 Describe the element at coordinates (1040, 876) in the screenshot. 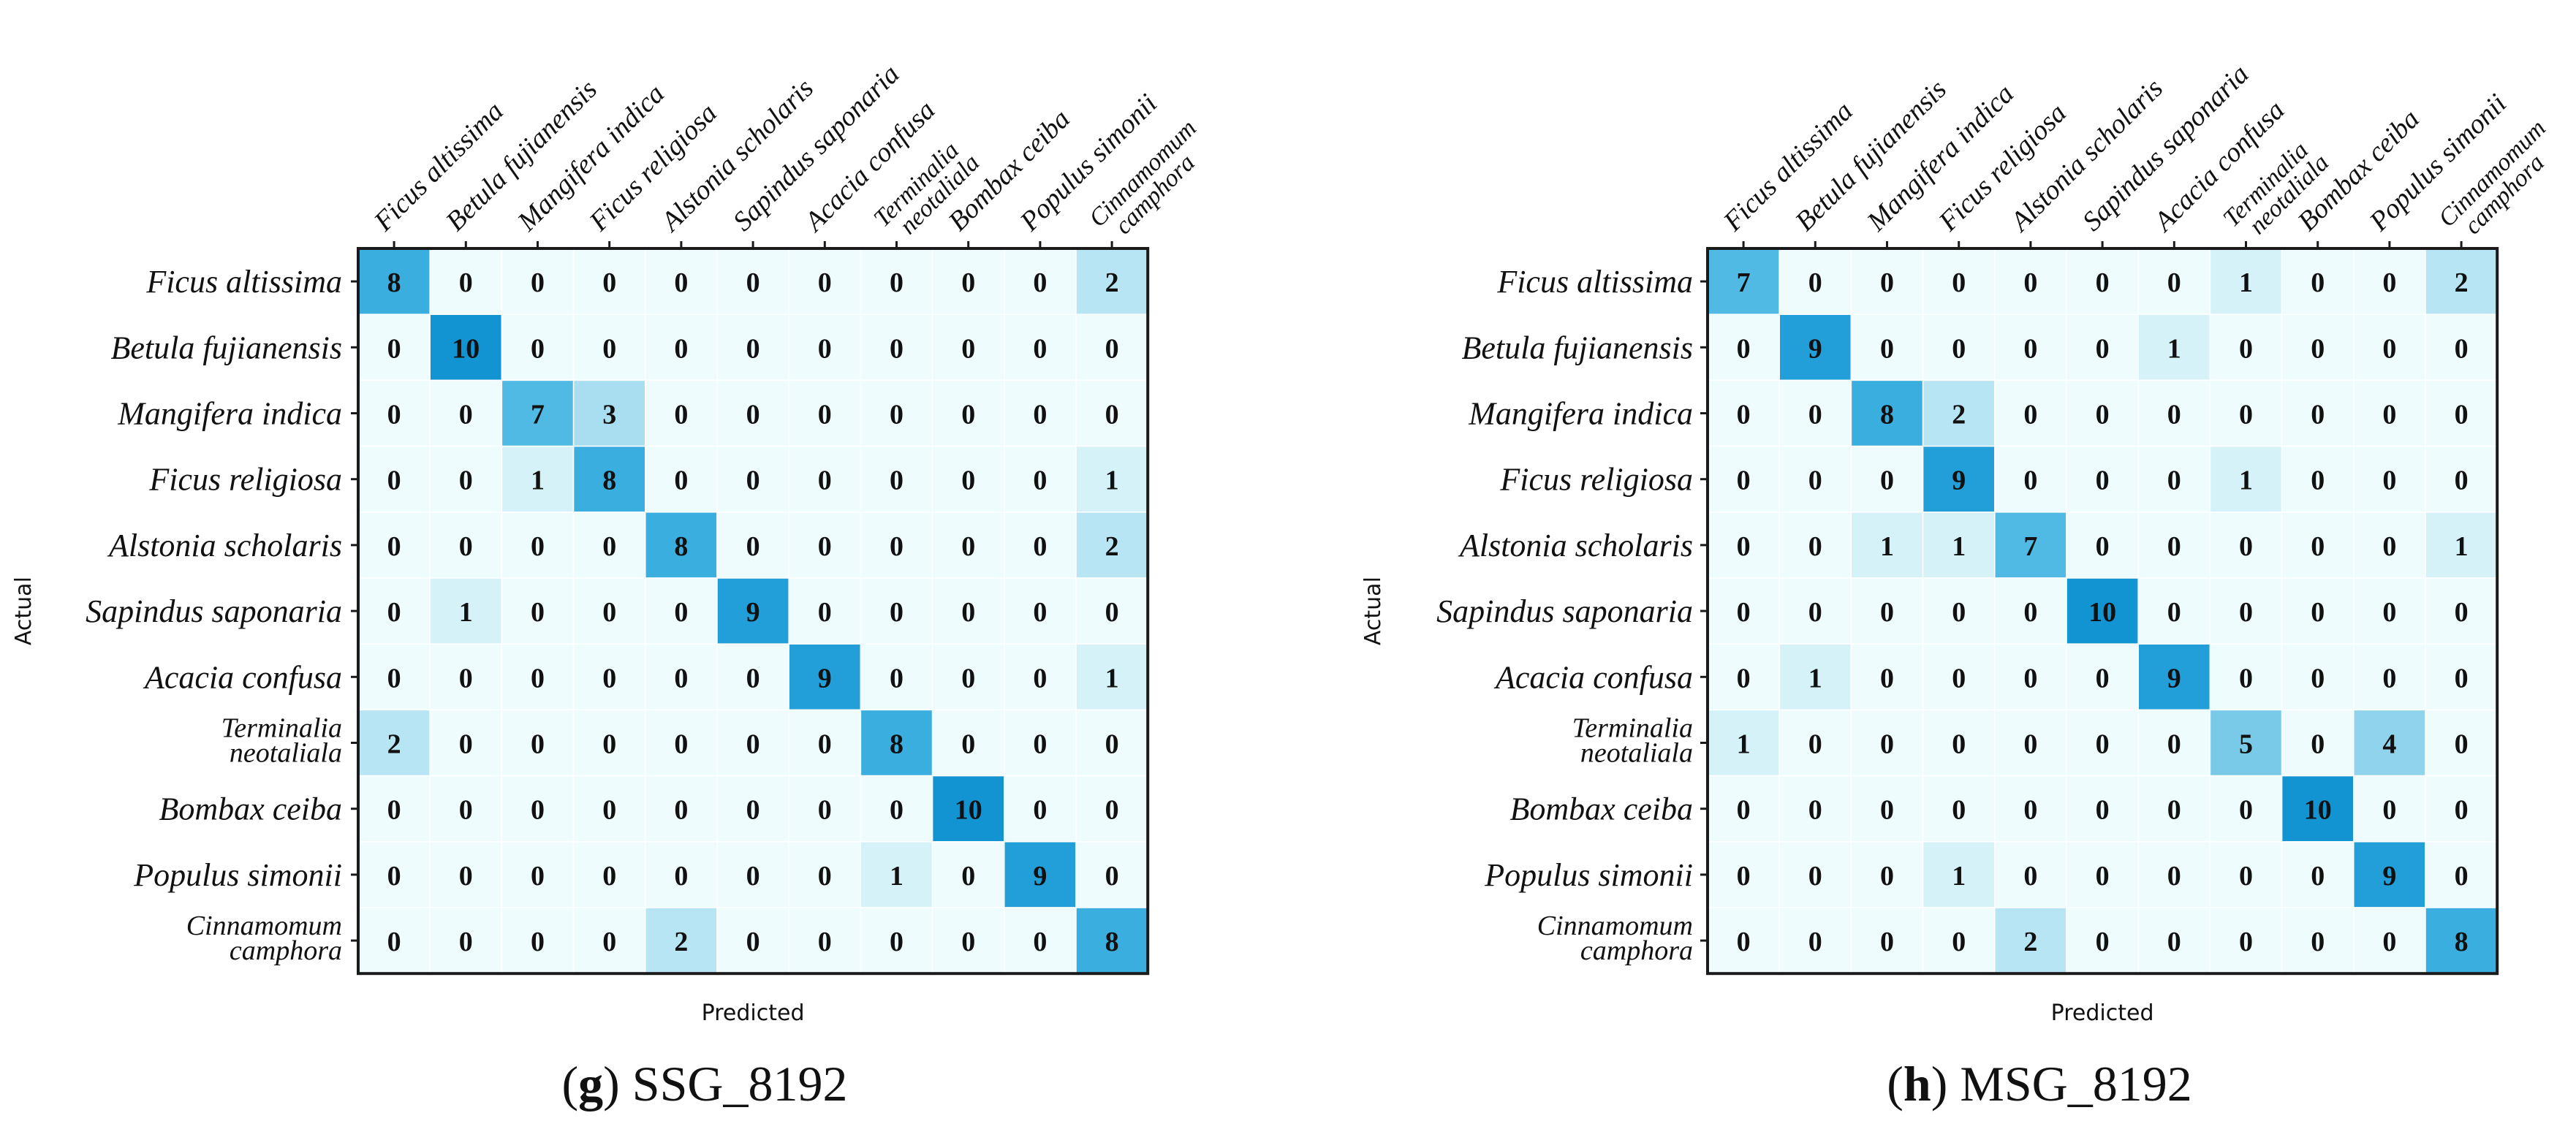

I see `cell-value-label: 9` at that location.